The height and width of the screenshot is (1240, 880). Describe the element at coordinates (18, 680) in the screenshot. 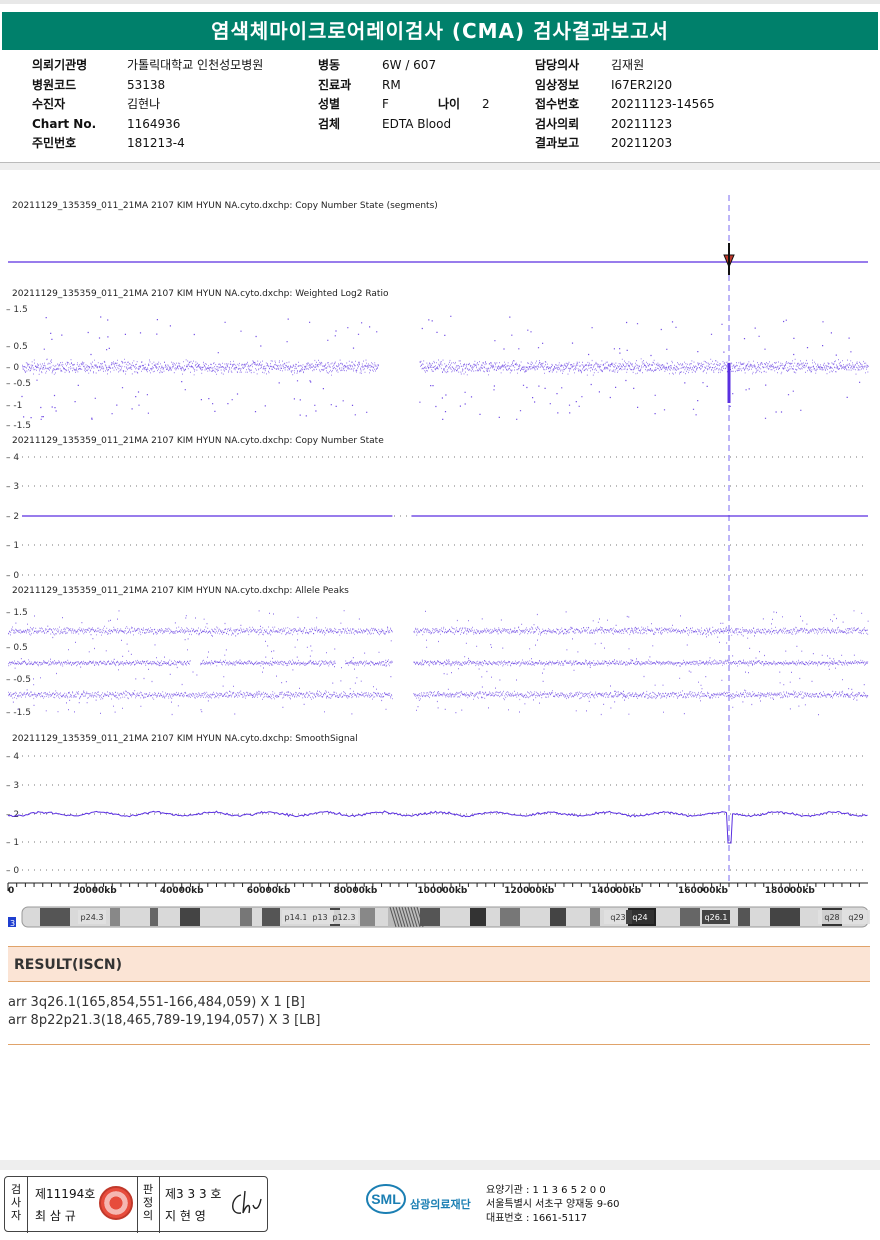

I see `allele-tick-label: – -0.5` at that location.